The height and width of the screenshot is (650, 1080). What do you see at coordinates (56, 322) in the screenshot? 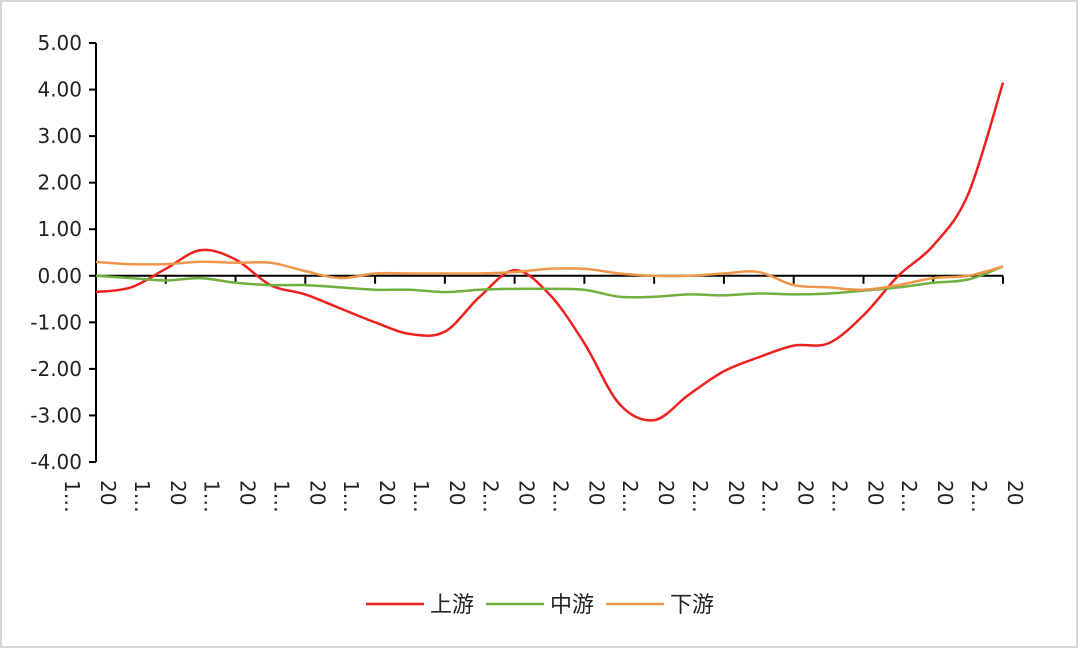
I see `y-tick-label: -1.00` at bounding box center [56, 322].